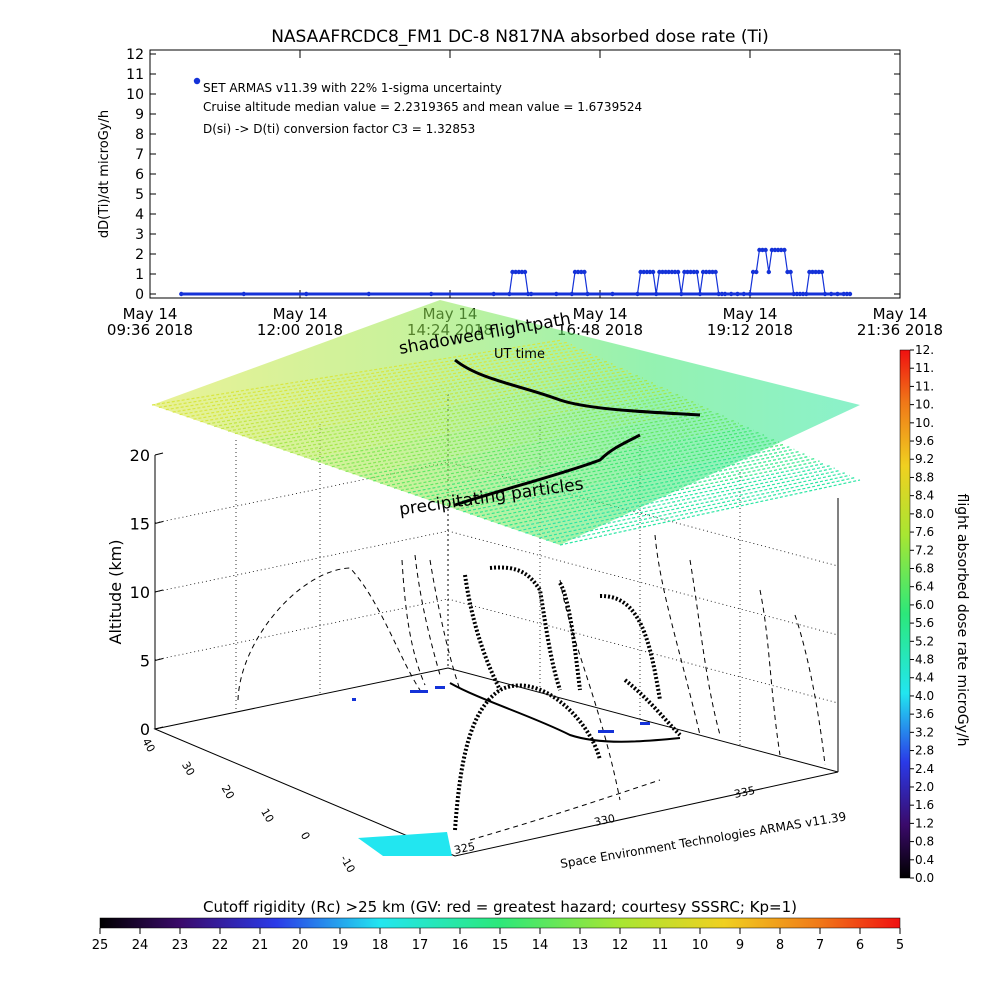  I want to click on y-tick-label: 10, so click(135, 95).